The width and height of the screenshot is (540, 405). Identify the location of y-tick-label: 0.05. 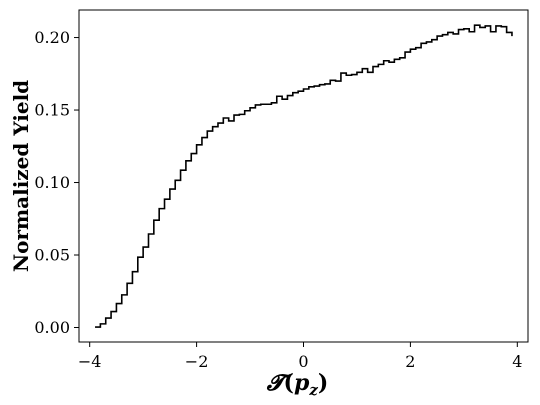
(52, 255).